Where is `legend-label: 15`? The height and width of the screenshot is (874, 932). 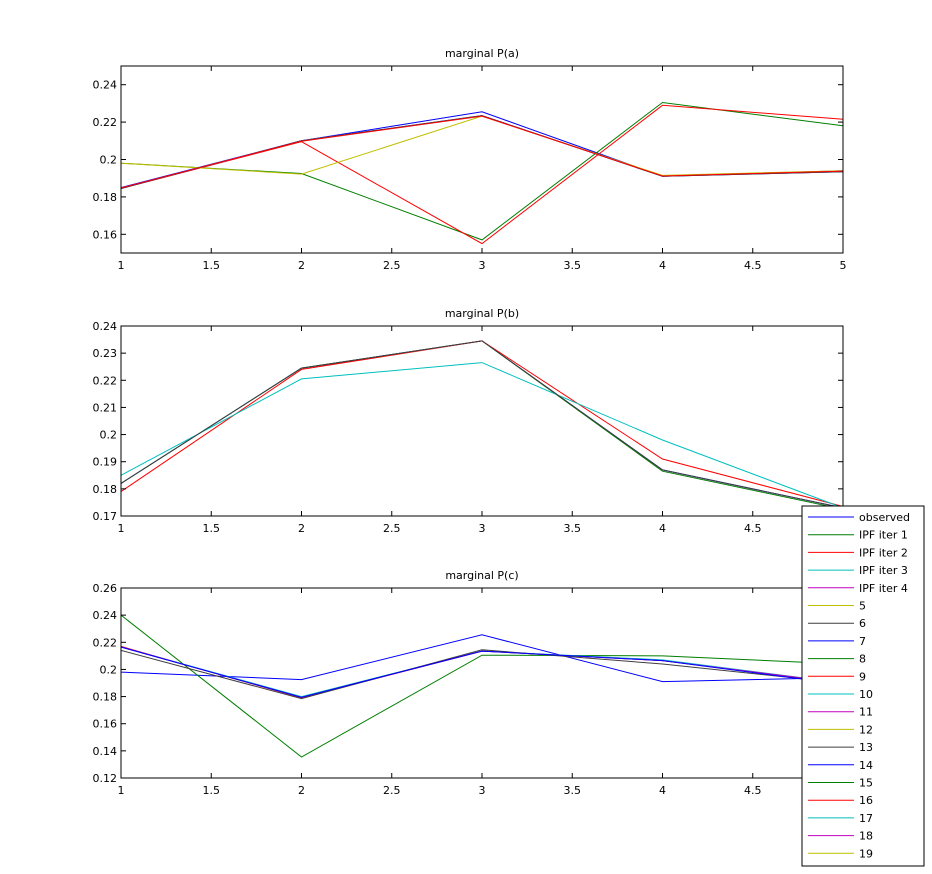 legend-label: 15 is located at coordinates (866, 783).